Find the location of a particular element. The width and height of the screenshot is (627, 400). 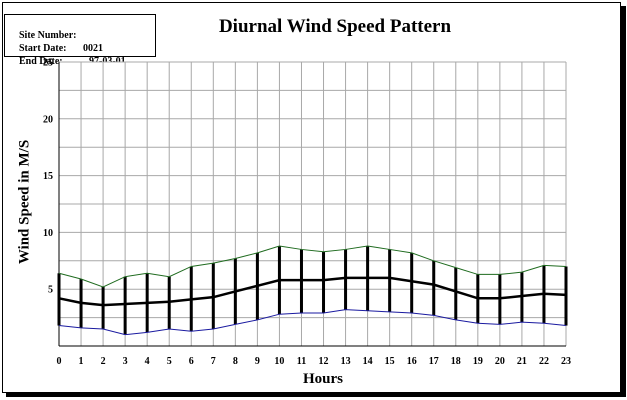

x-tick-label: 18 is located at coordinates (456, 361).